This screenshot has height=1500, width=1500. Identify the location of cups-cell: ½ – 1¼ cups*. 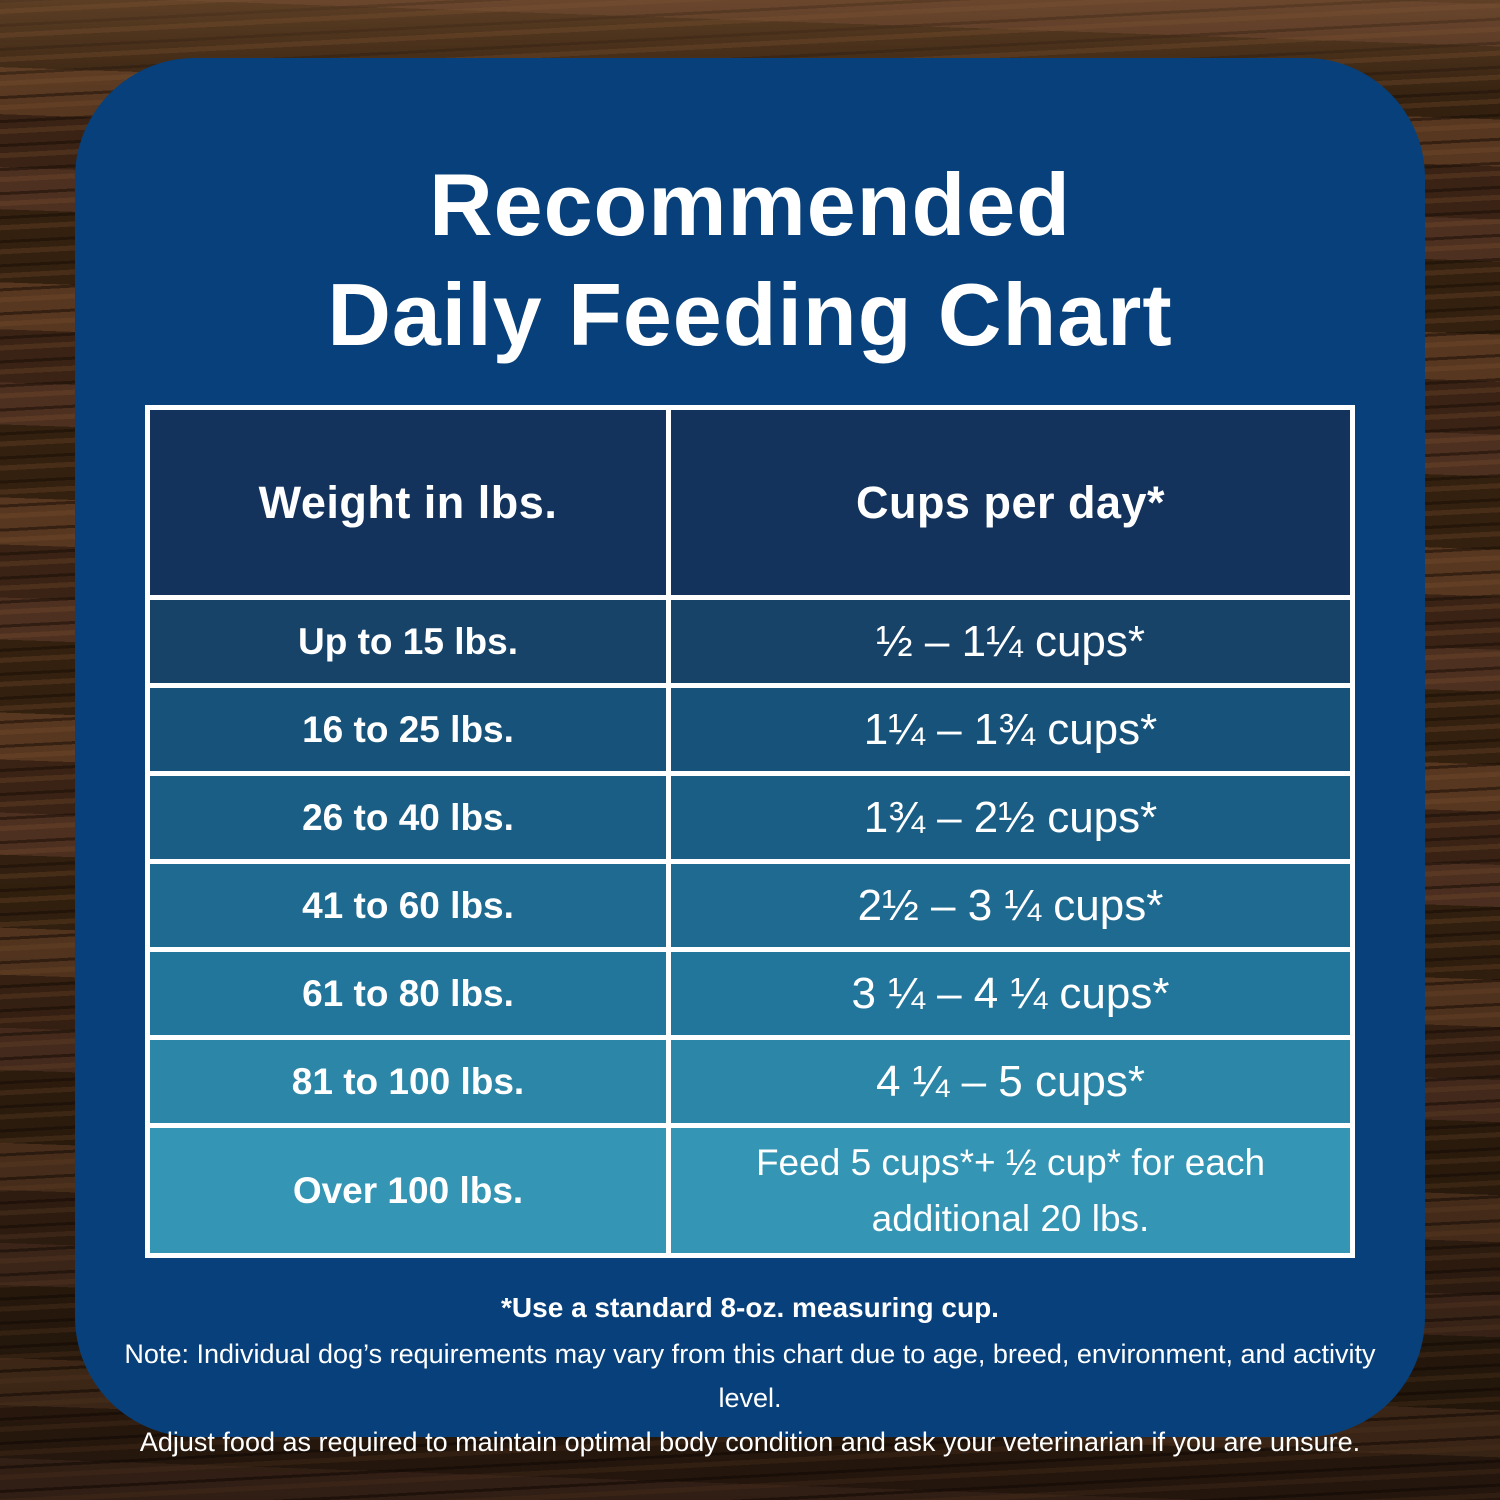
(1008, 641).